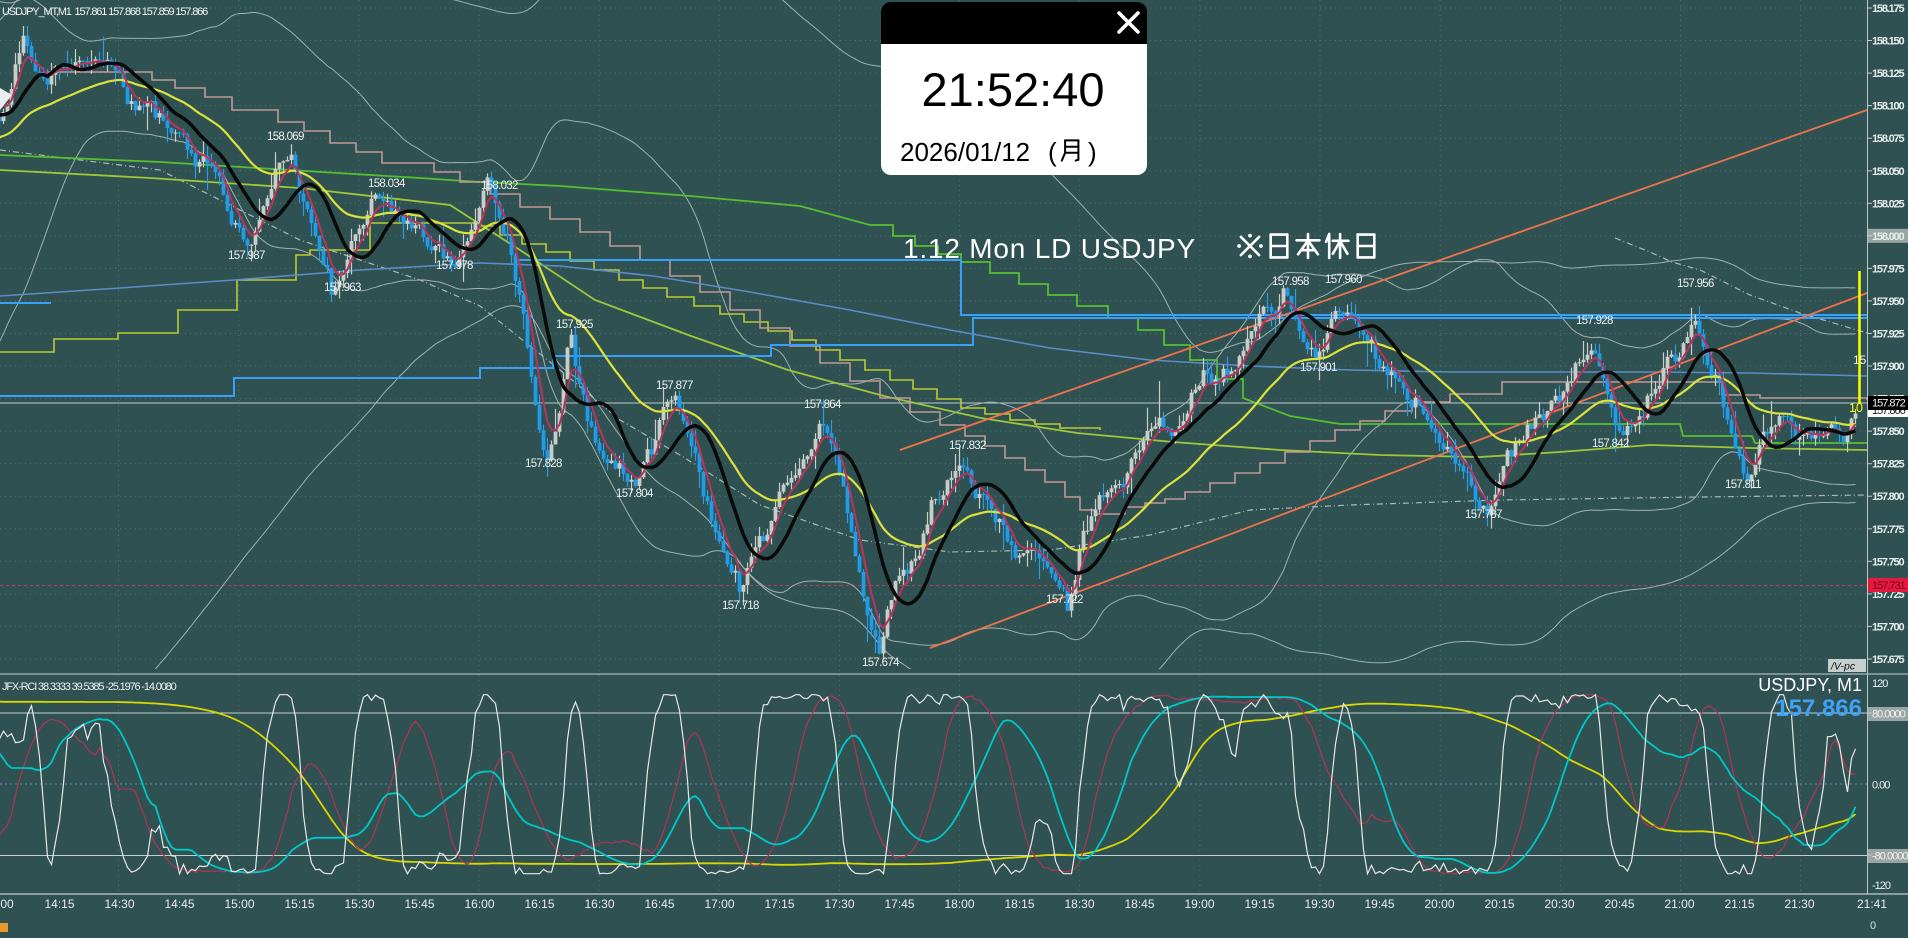 The width and height of the screenshot is (1908, 938). I want to click on svg-text: 157.825, so click(1888, 465).